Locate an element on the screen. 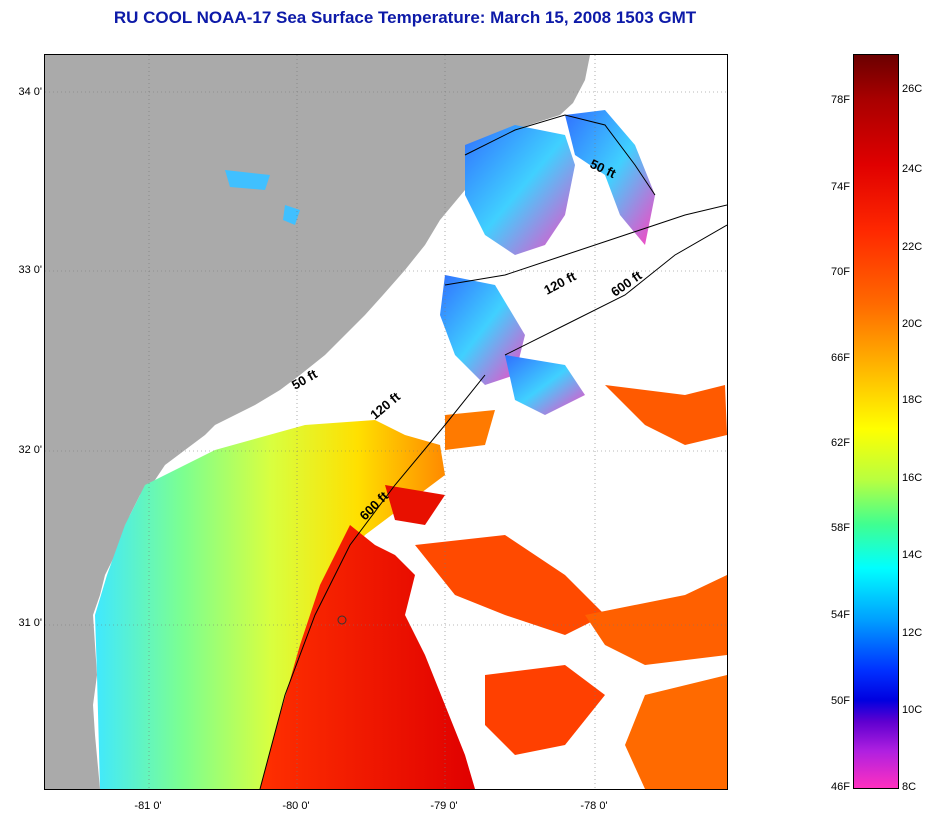 This screenshot has width=928, height=817. colorbar-label-f: 70F is located at coordinates (840, 272).